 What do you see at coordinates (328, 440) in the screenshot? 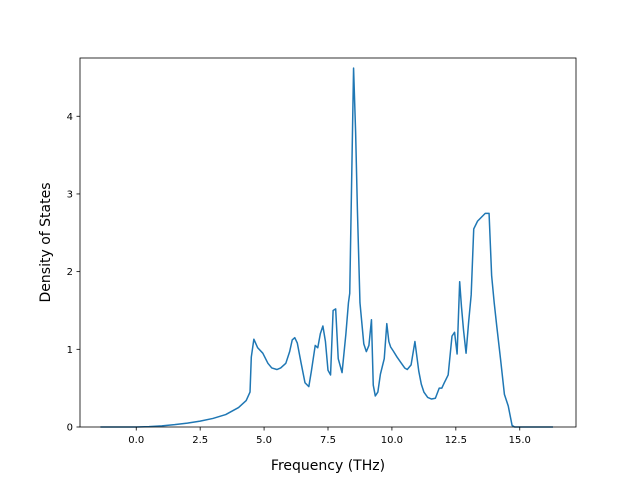
I see `x-tick-label: 7.5` at bounding box center [328, 440].